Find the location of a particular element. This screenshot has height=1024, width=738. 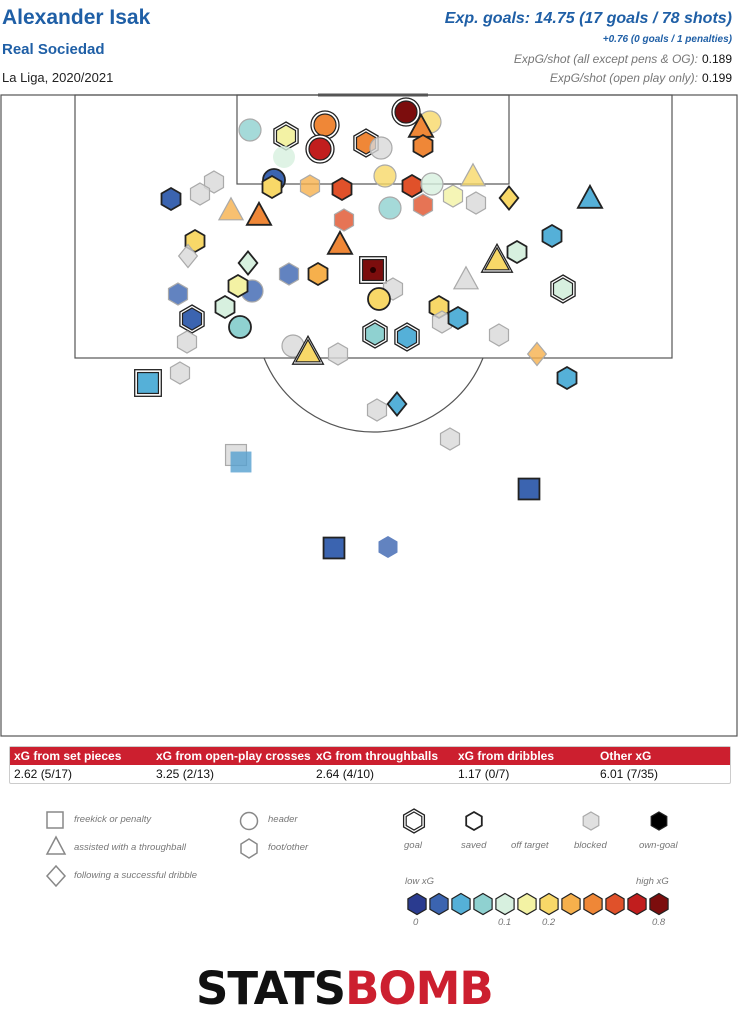

statsbomb-logo: STATSBOMB is located at coordinates (345, 988).